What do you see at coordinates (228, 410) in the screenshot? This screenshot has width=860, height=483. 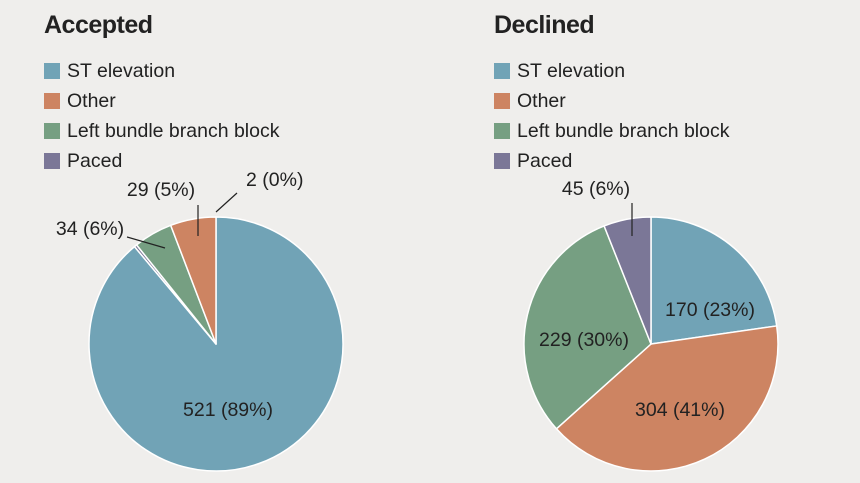 I see `data-label: 521 (89%)` at bounding box center [228, 410].